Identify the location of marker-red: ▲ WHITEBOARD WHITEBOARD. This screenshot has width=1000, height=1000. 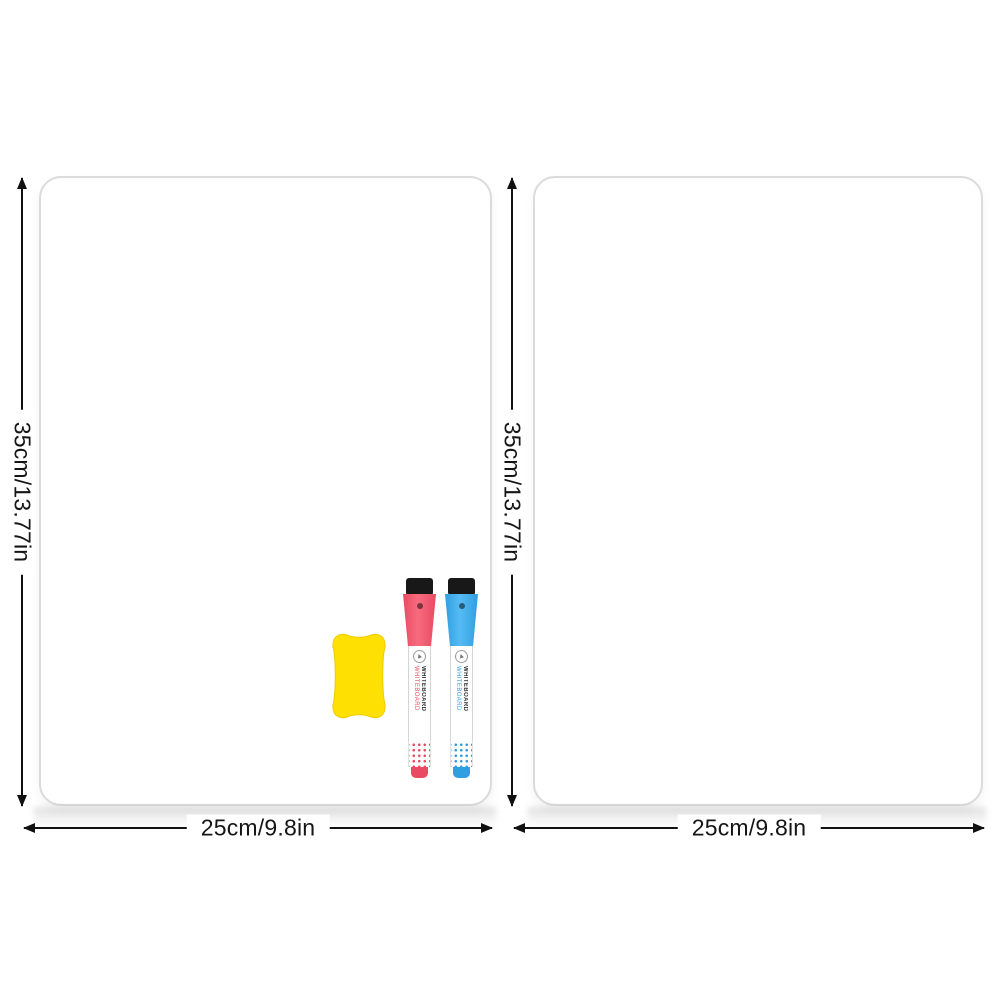
(419, 678).